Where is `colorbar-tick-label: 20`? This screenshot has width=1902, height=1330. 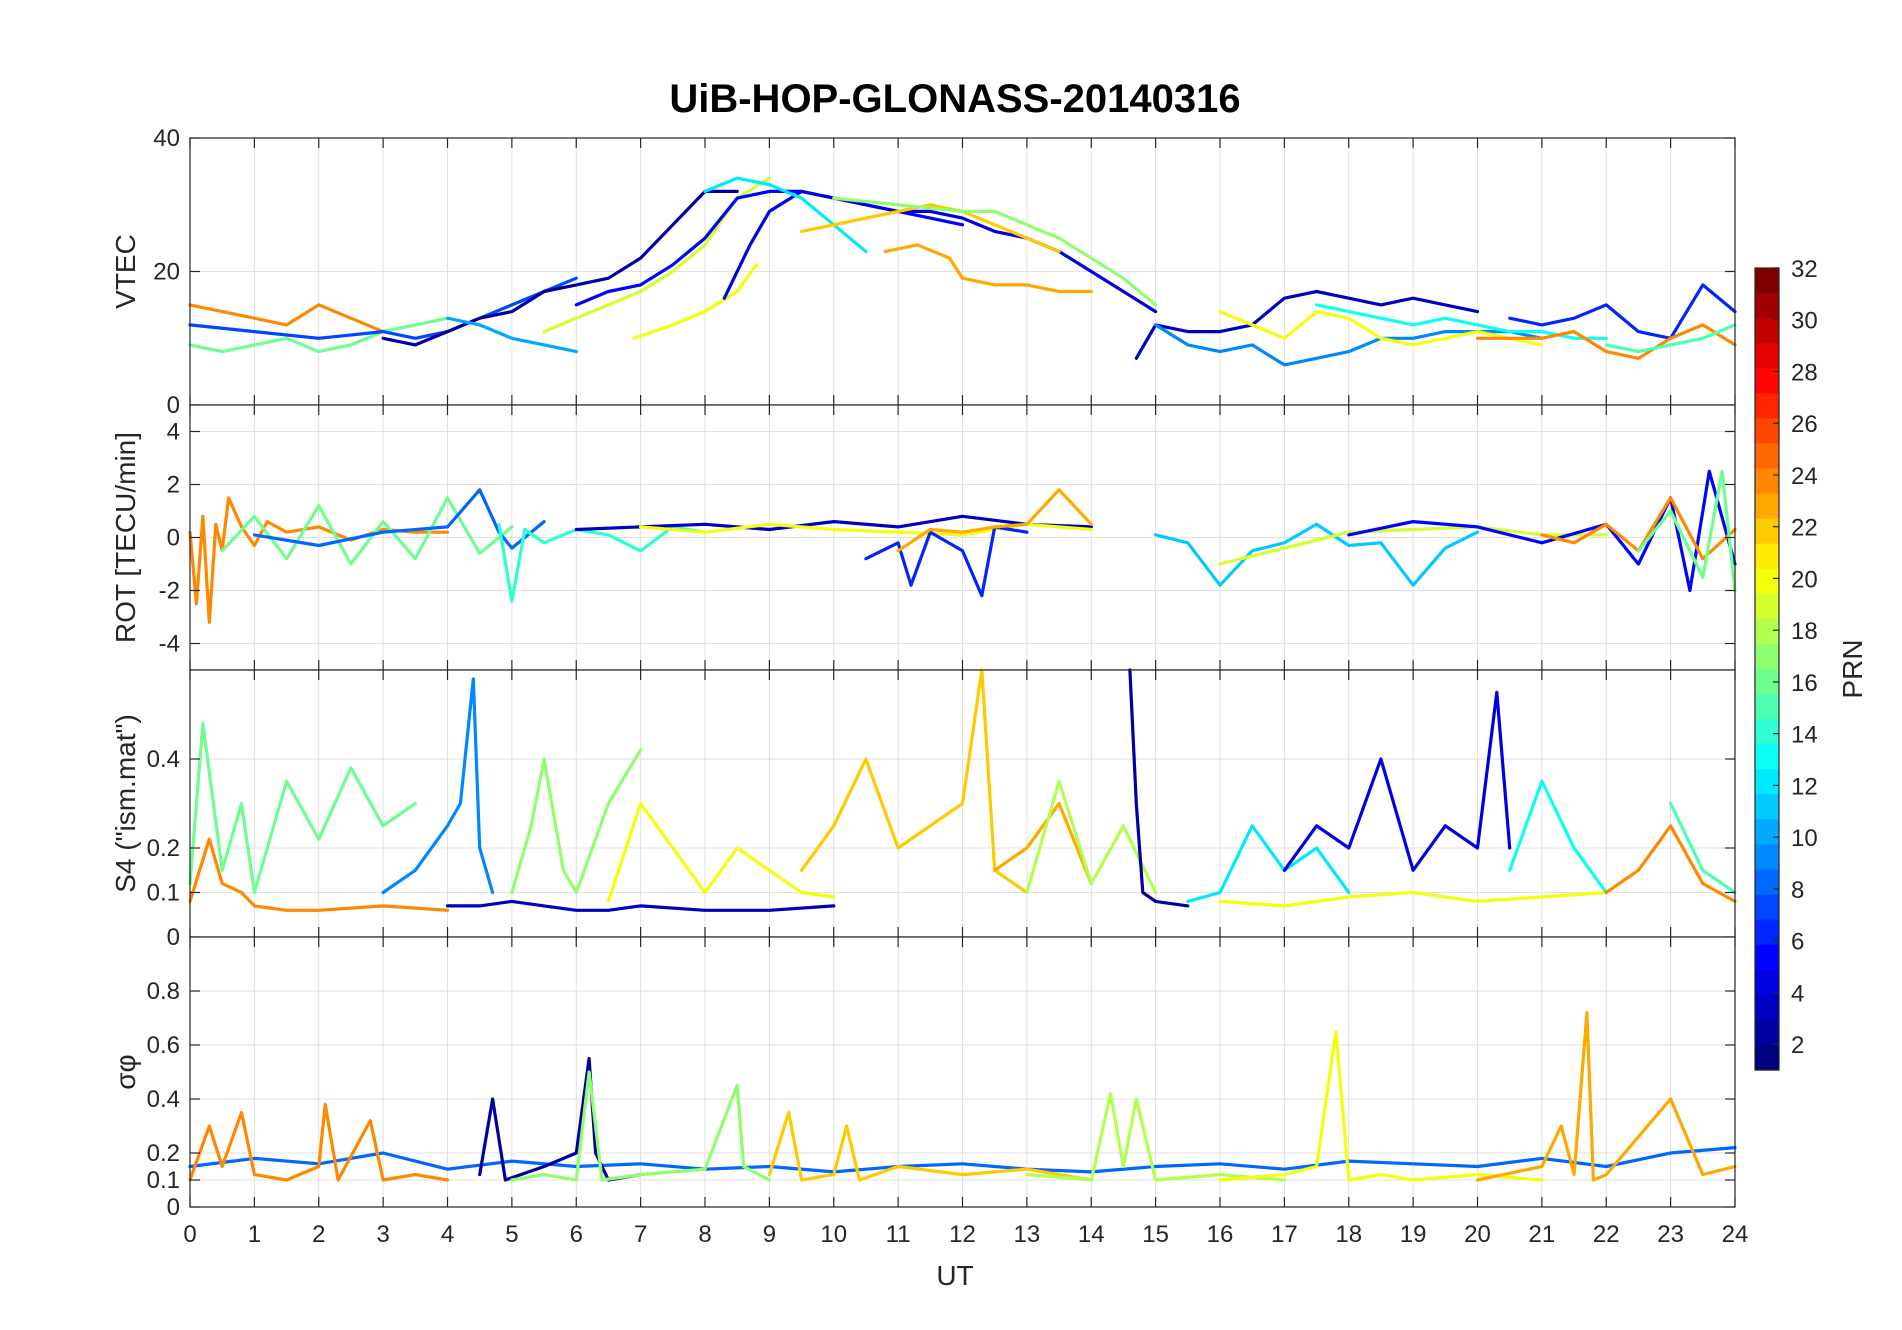
colorbar-tick-label: 20 is located at coordinates (1804, 579).